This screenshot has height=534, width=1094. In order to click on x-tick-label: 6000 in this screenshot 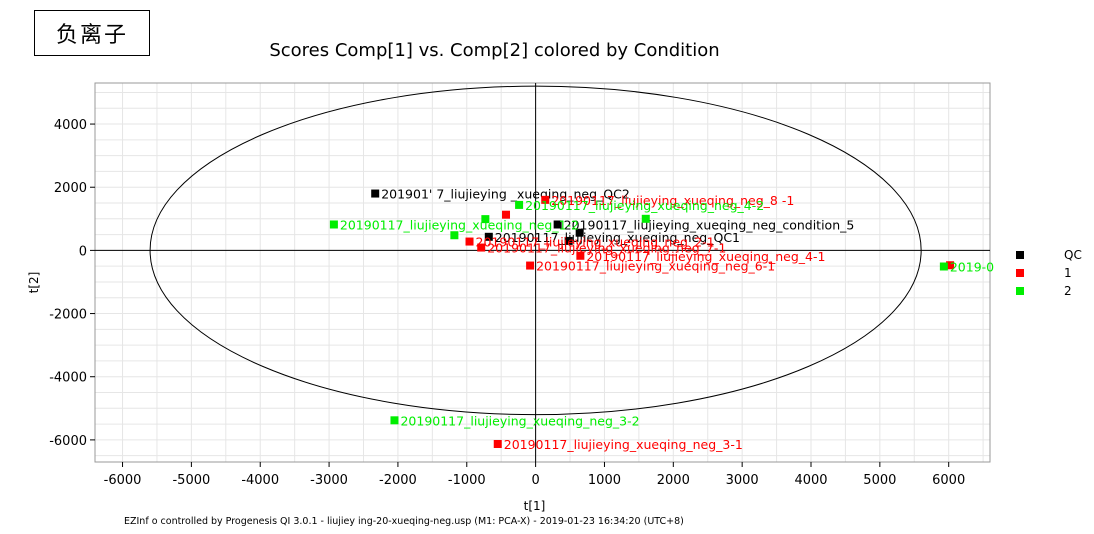, I will do `click(948, 480)`.